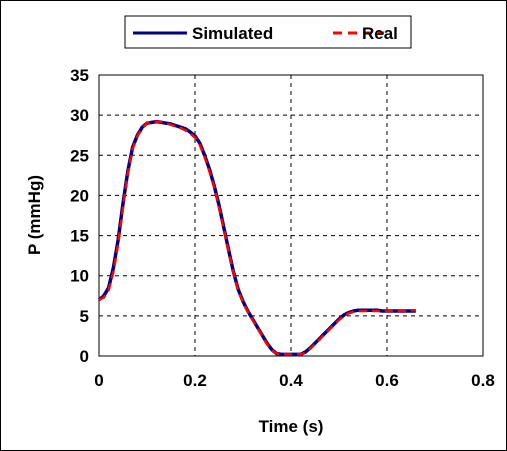  I want to click on y-tick-label: 5, so click(84, 316).